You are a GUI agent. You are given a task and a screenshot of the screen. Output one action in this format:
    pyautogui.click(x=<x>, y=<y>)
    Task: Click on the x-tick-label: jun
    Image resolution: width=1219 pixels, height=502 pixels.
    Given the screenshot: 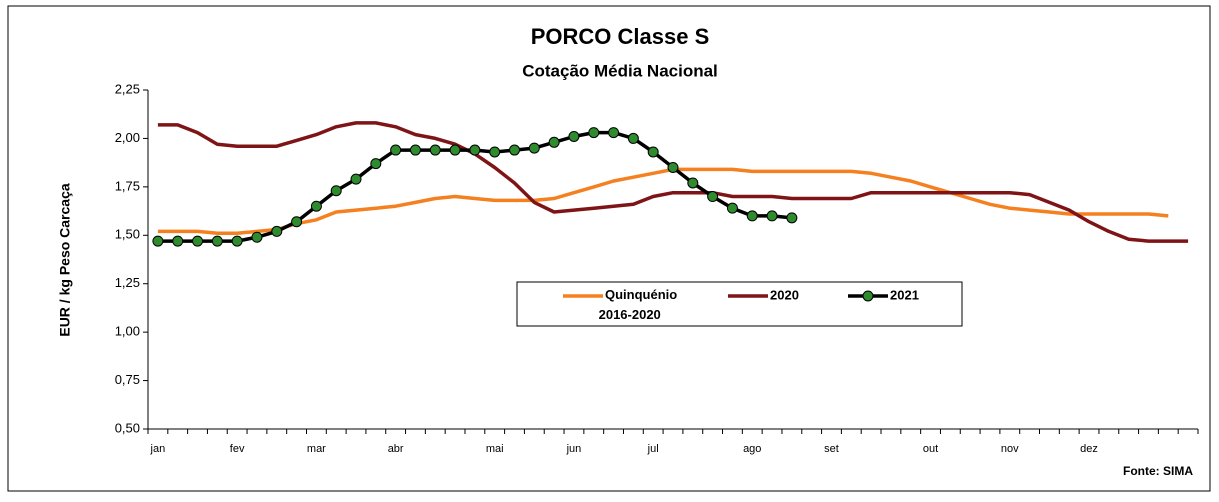 What is the action you would take?
    pyautogui.click(x=574, y=449)
    